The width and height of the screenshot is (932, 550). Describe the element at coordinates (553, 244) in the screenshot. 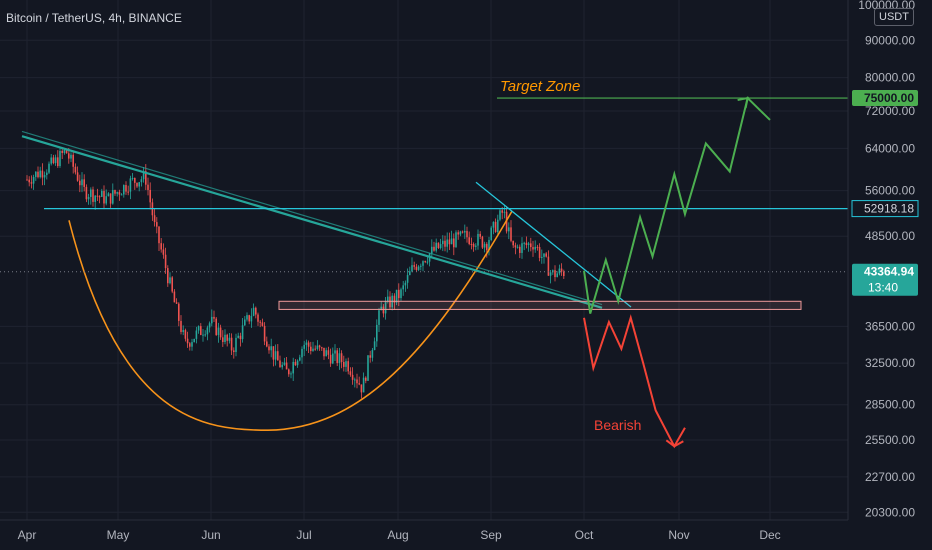

I see `short-trendline` at that location.